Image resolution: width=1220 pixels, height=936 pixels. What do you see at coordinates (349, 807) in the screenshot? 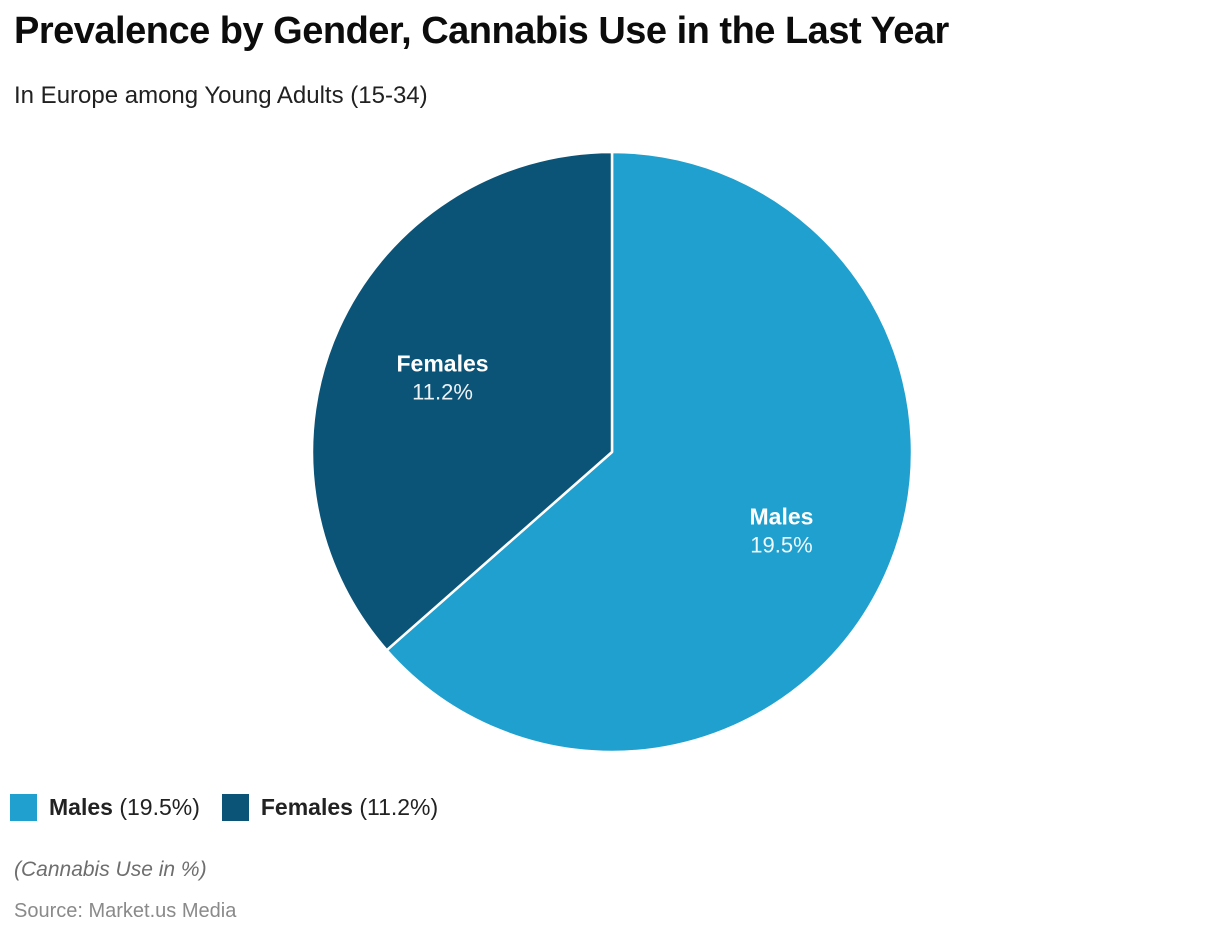
I see `legend-label: Females (11.2%)` at bounding box center [349, 807].